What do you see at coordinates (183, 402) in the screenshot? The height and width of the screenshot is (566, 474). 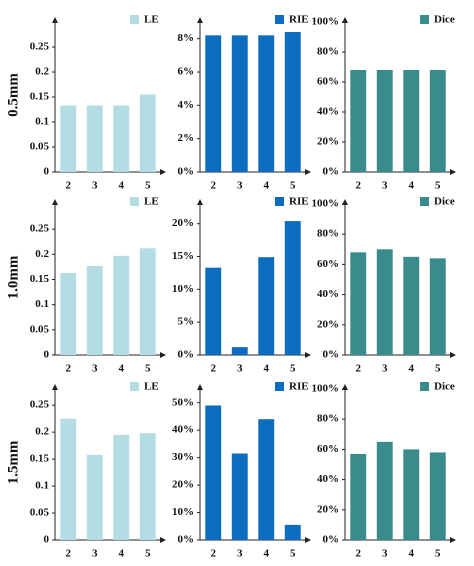 I see `y-tick-label: 50%` at bounding box center [183, 402].